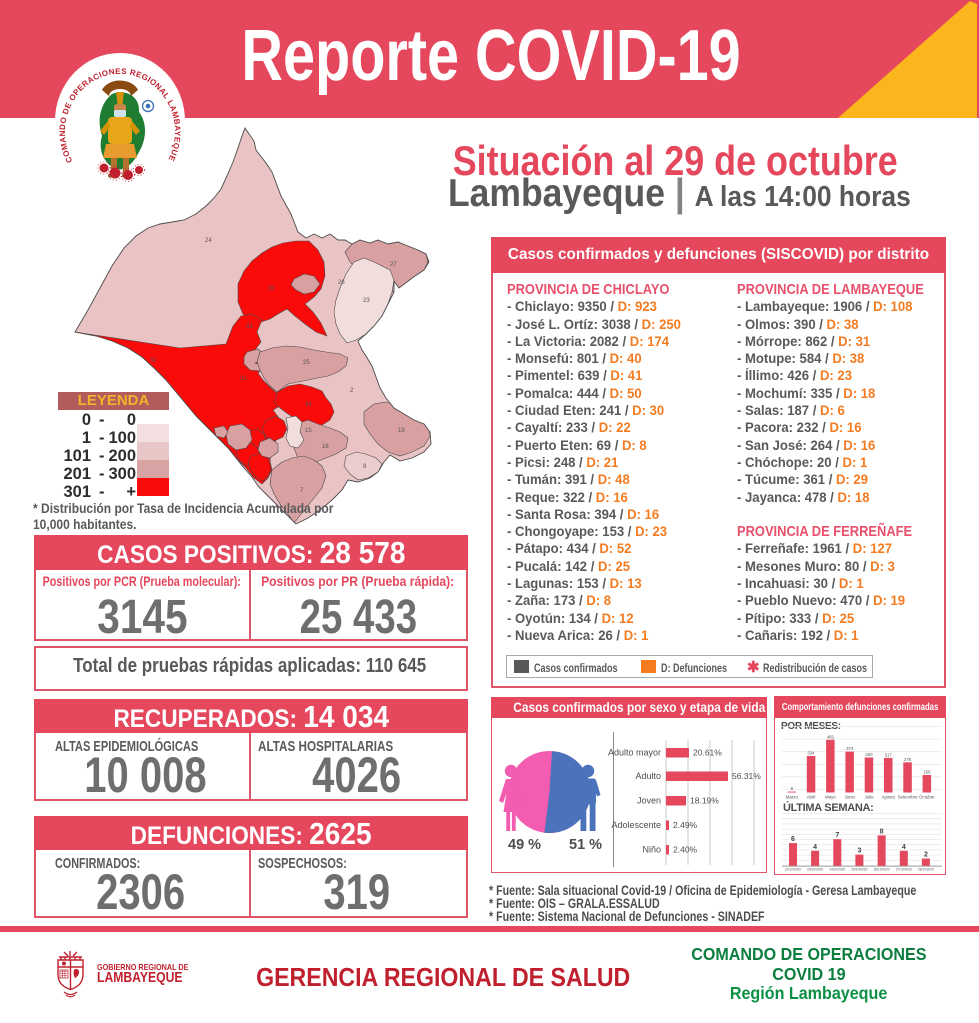  What do you see at coordinates (927, 797) in the screenshot?
I see `svg-text: Octubre` at bounding box center [927, 797].